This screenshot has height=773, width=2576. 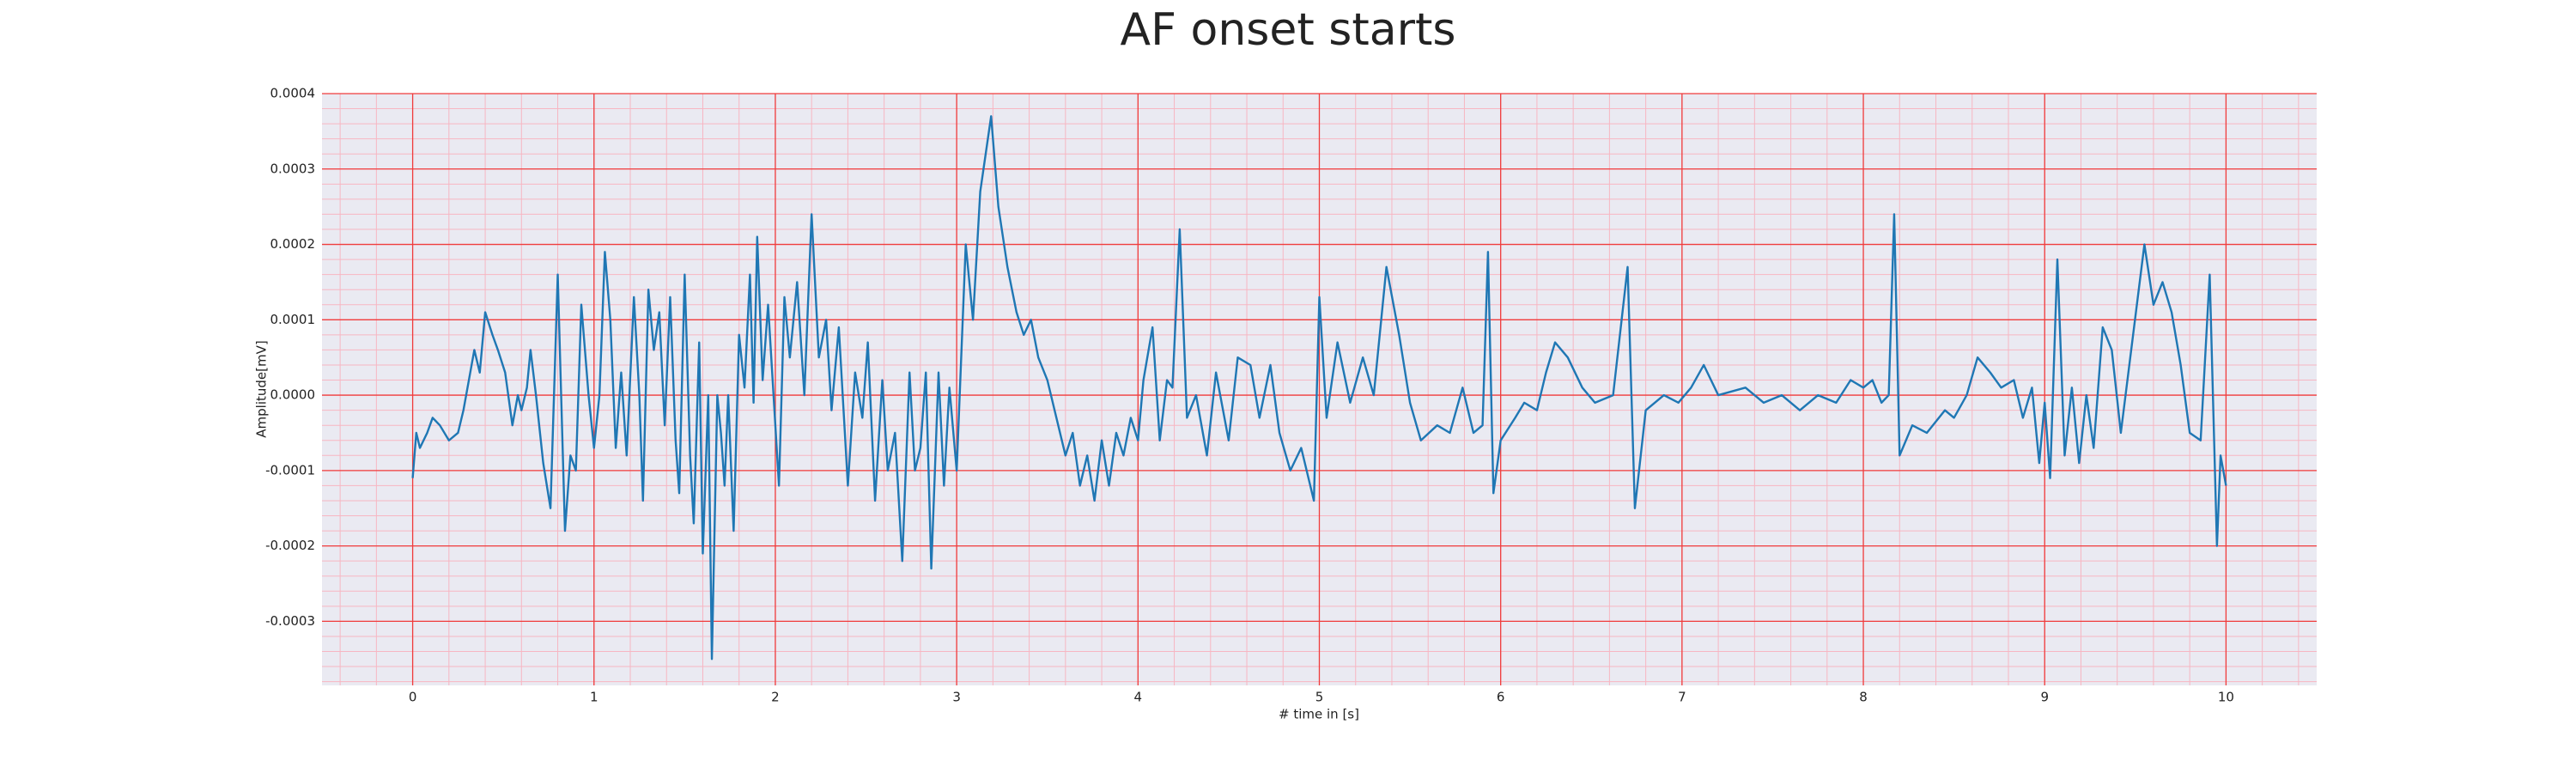 What do you see at coordinates (594, 697) in the screenshot?
I see `x-tick-label: 1` at bounding box center [594, 697].